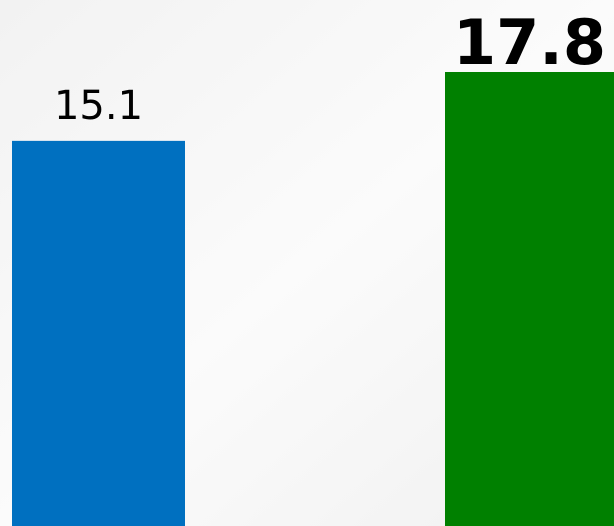 The height and width of the screenshot is (526, 614). I want to click on value-label: 15.1, so click(98, 106).